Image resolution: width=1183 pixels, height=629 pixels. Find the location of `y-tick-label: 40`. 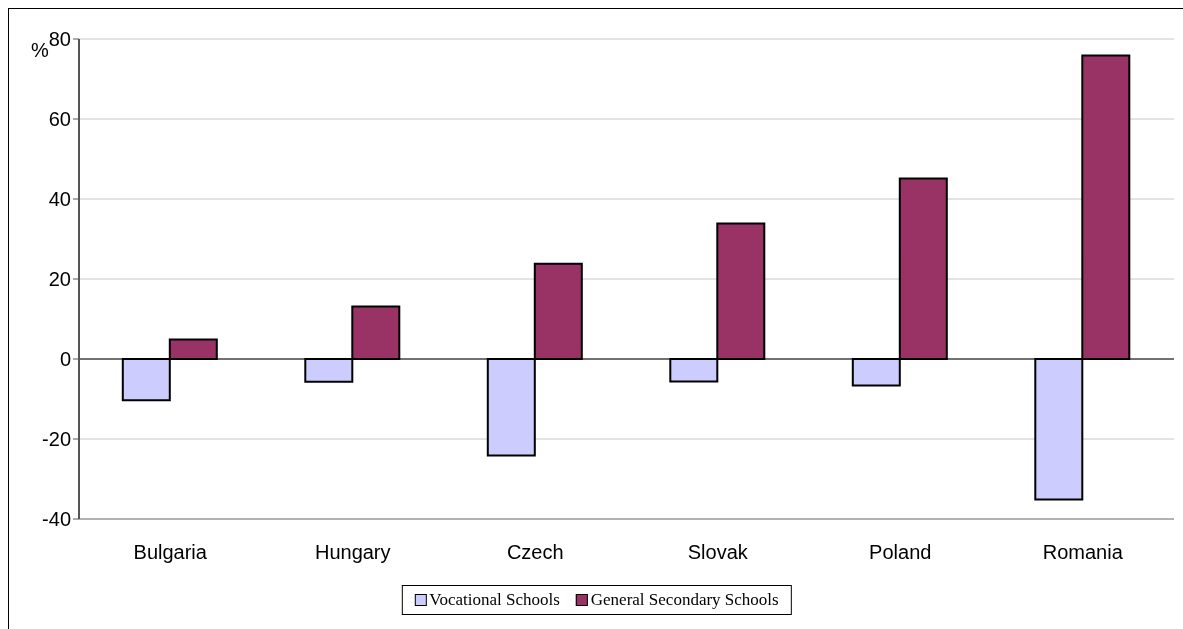

y-tick-label: 40 is located at coordinates (59, 199).